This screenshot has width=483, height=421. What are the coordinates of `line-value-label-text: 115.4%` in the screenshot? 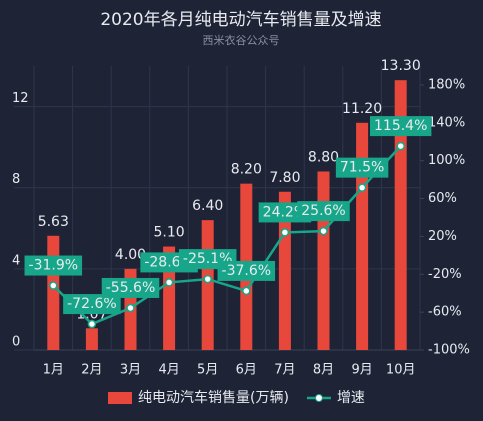 It's located at (400, 126).